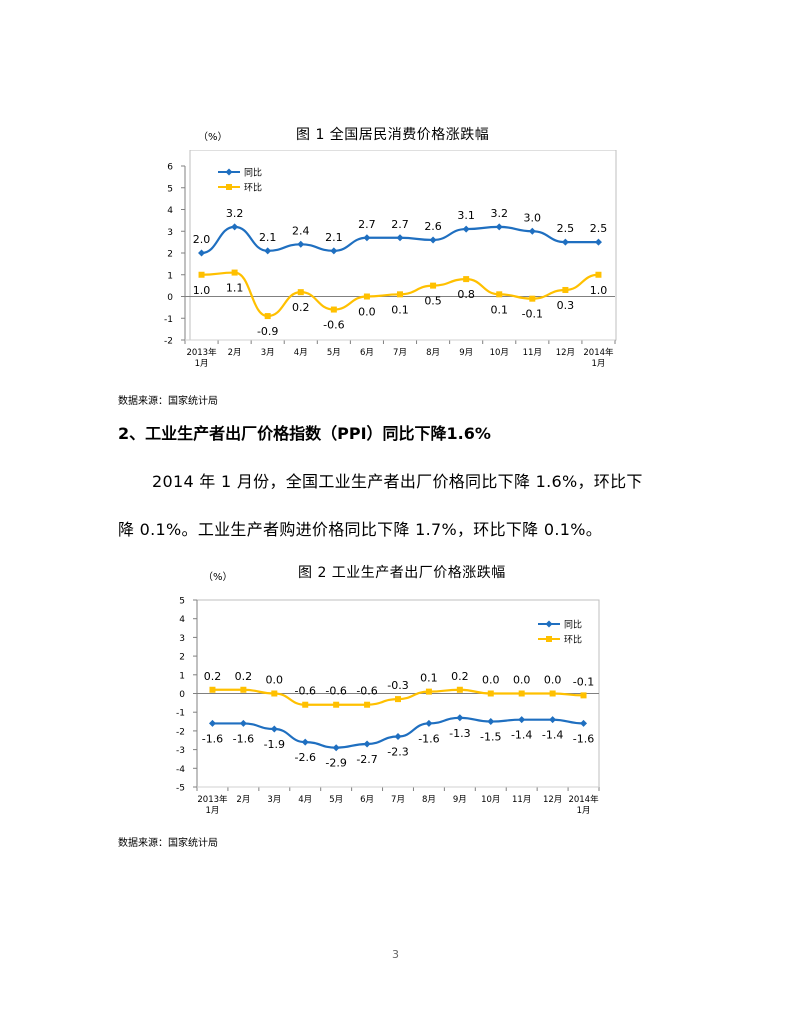  Describe the element at coordinates (213, 137) in the screenshot. I see `chart1-unit: （%）` at that location.